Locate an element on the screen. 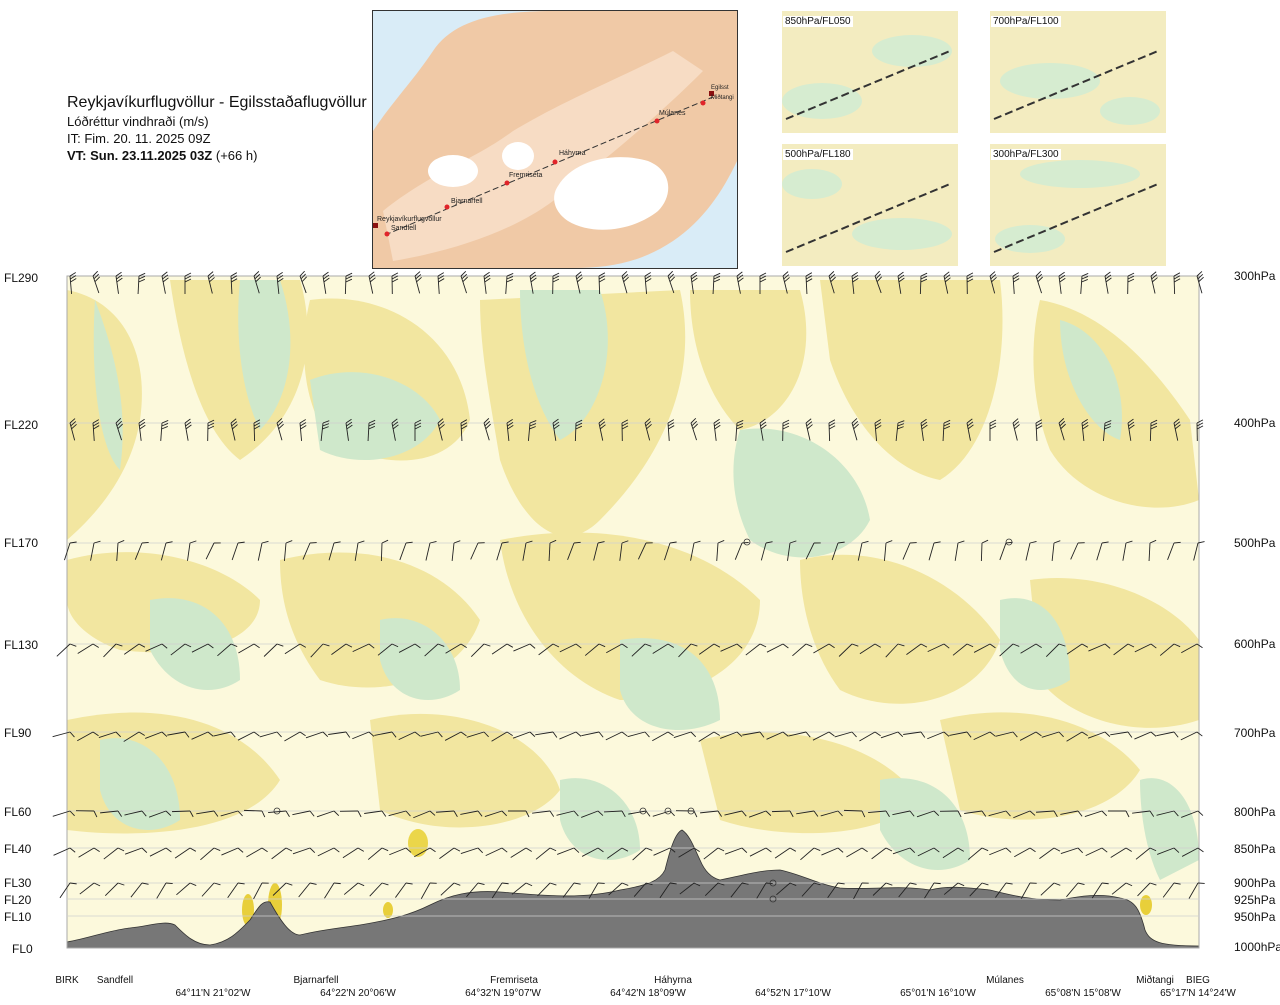 Image resolution: width=1280 pixels, height=1005 pixels. thumb-700: 700hPa/FL100 is located at coordinates (1078, 72).